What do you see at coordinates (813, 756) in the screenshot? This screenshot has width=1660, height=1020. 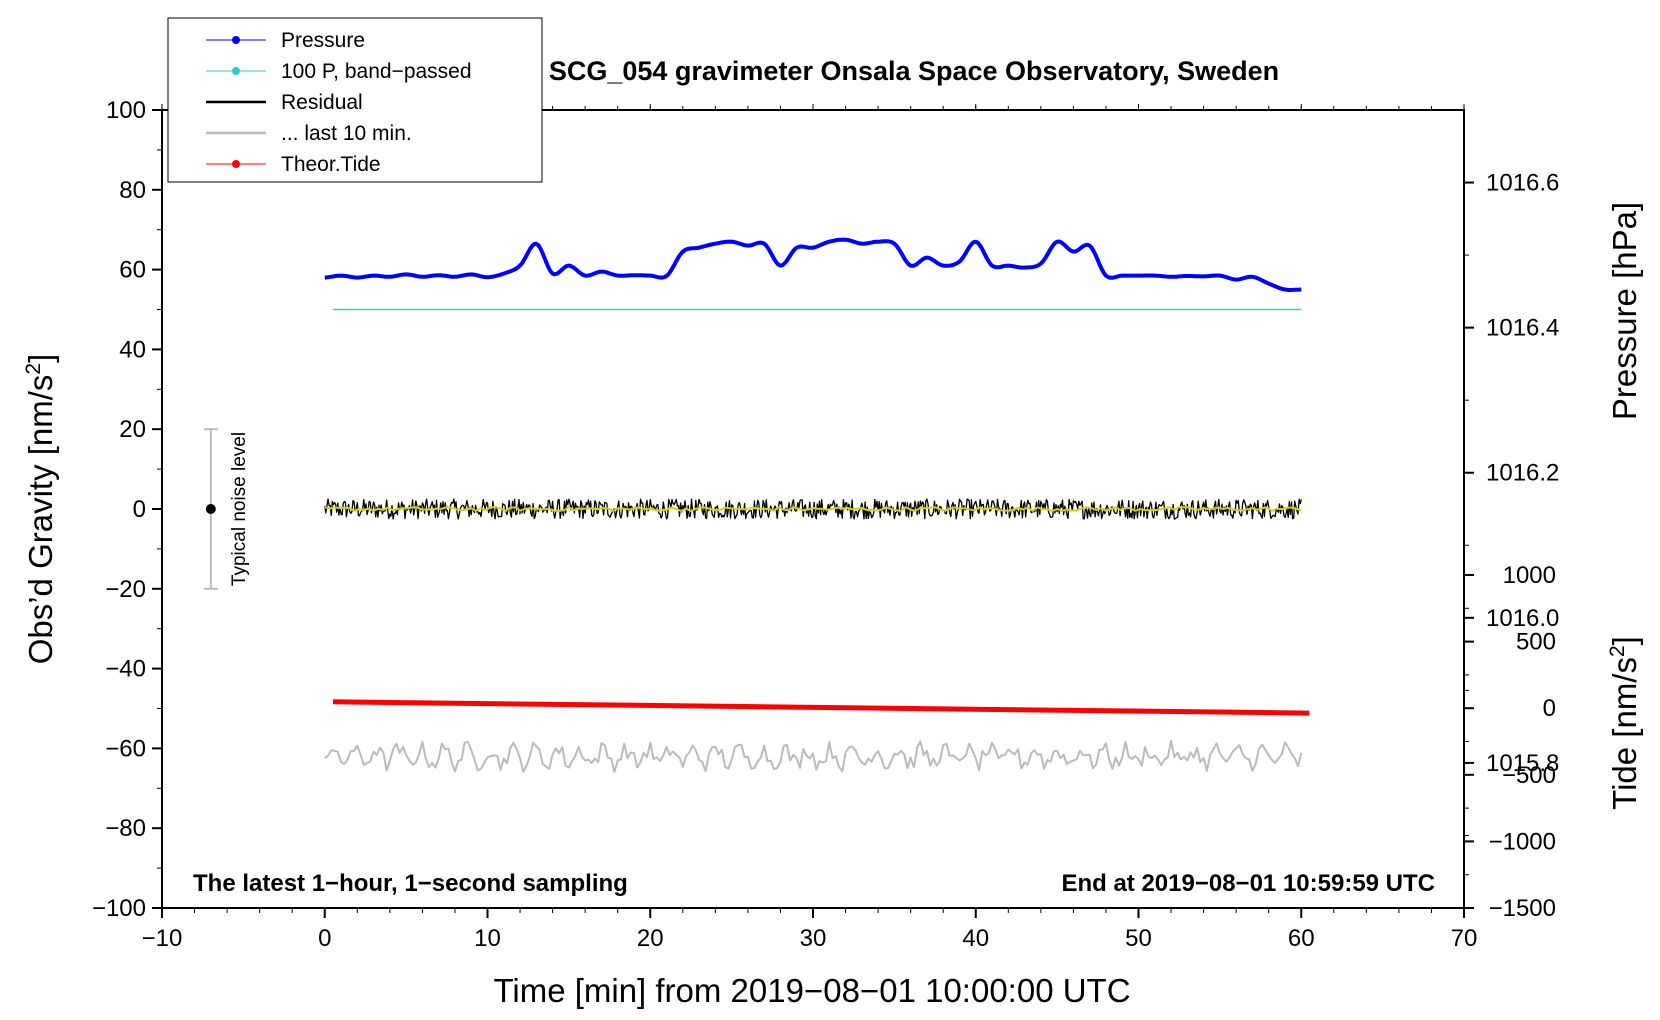 I see `series-last-10-min` at bounding box center [813, 756].